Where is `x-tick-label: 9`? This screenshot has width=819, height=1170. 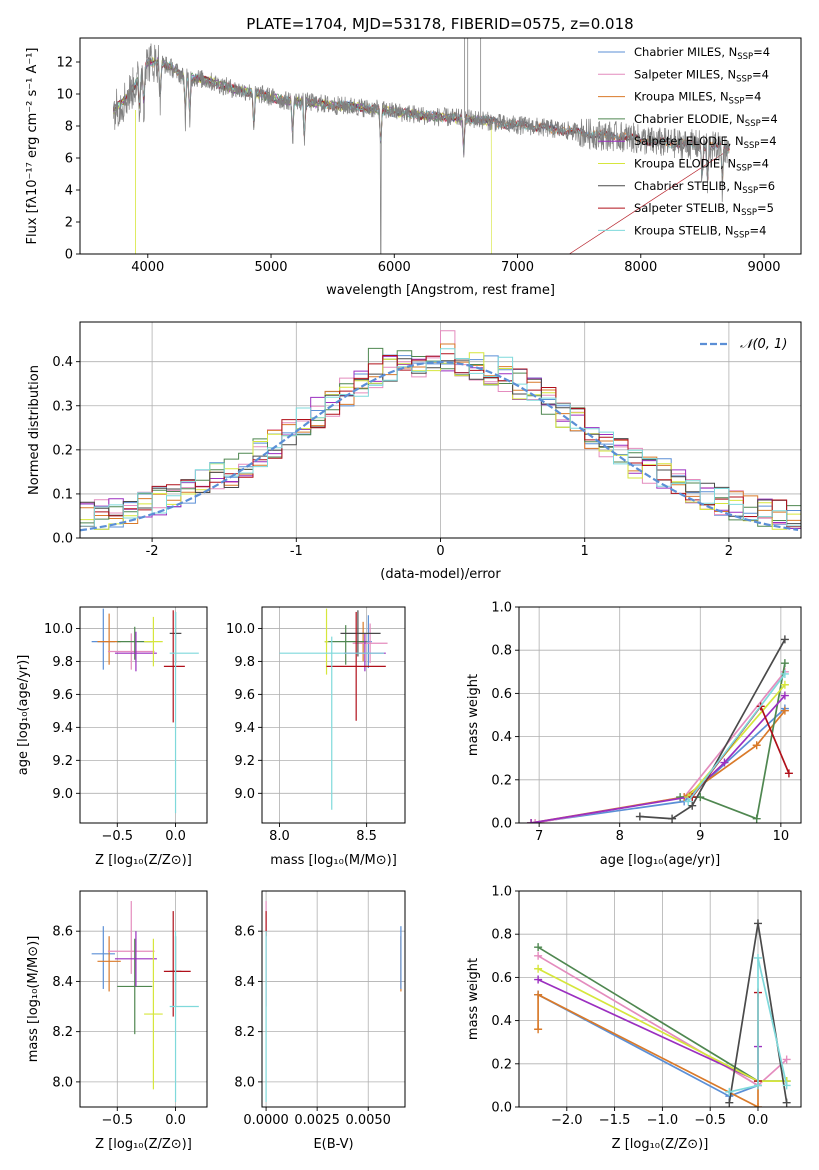 x-tick-label: 9 is located at coordinates (700, 836).